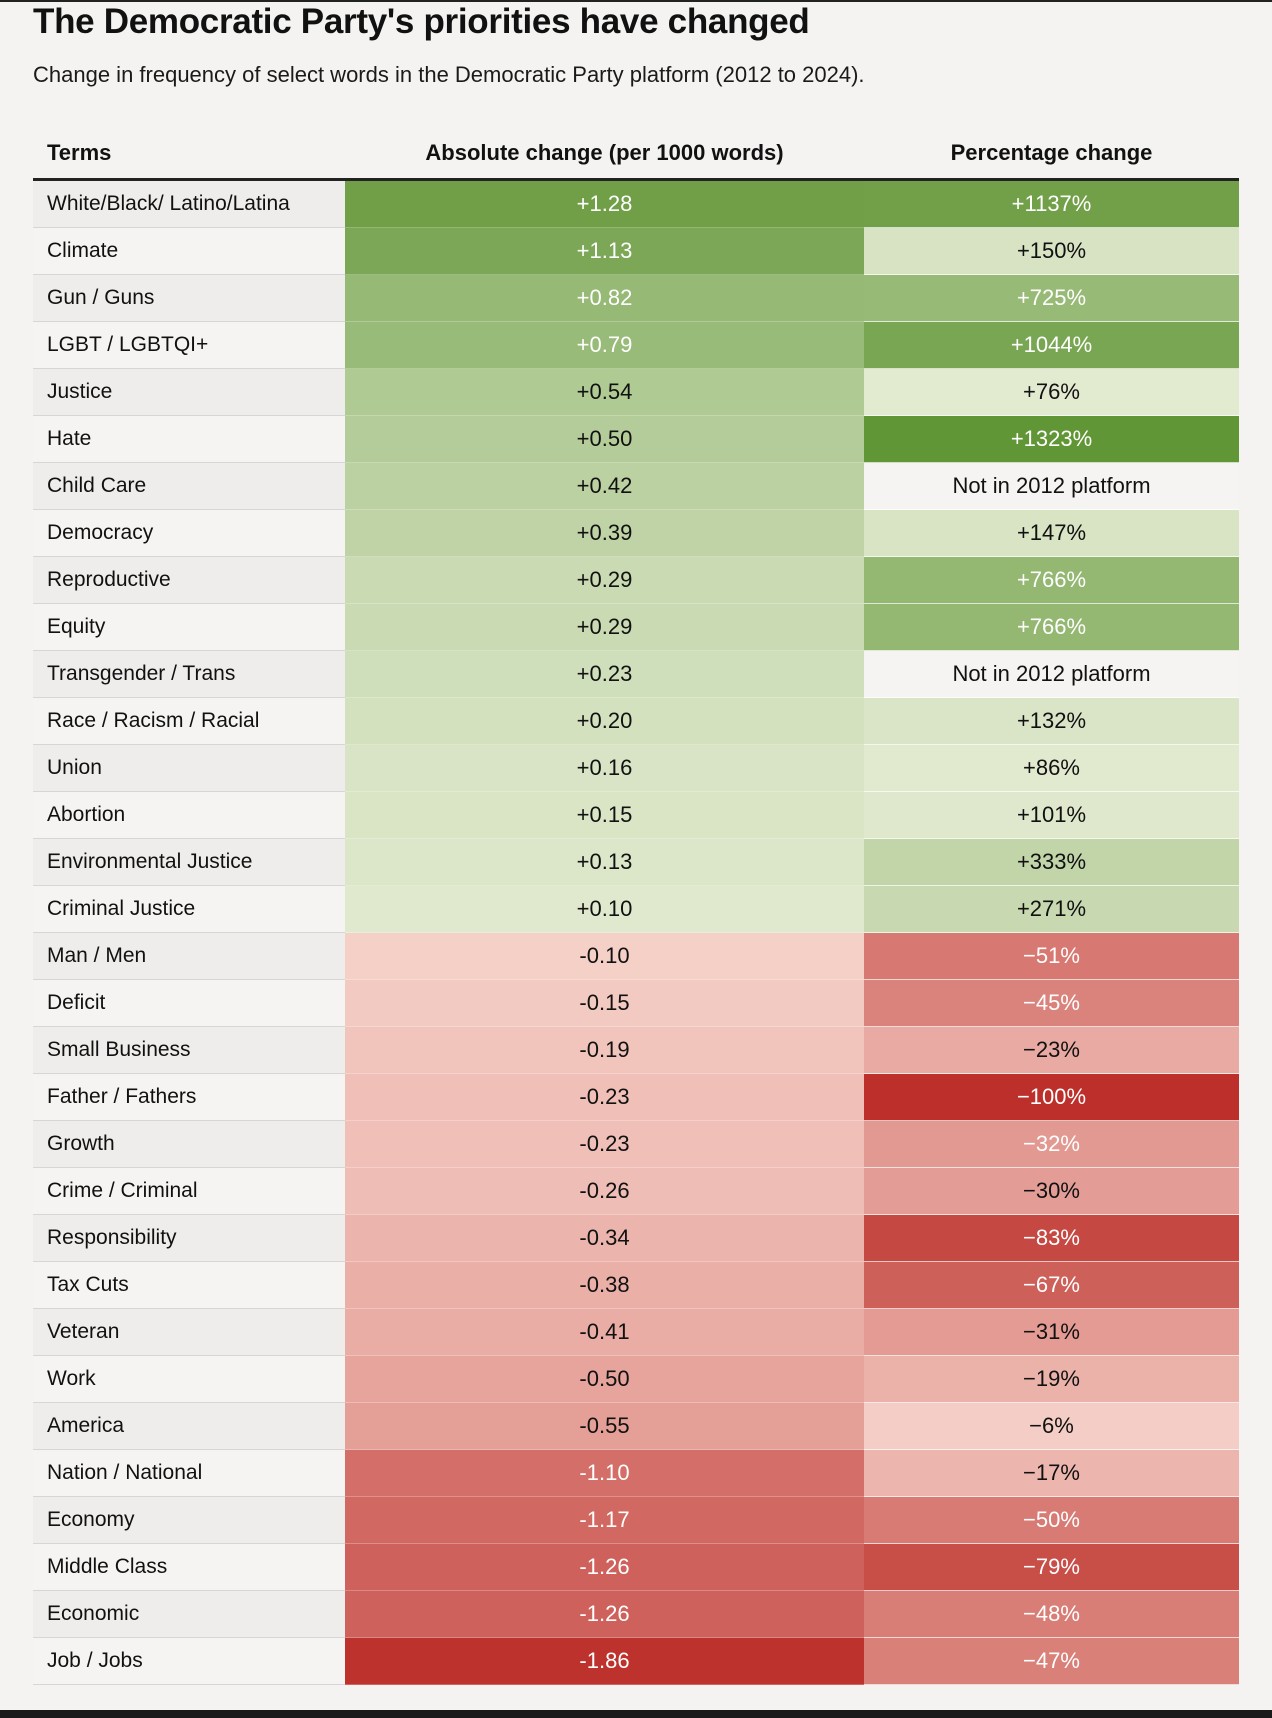 The height and width of the screenshot is (1718, 1272). What do you see at coordinates (189, 956) in the screenshot?
I see `term-cell: Man / Men` at bounding box center [189, 956].